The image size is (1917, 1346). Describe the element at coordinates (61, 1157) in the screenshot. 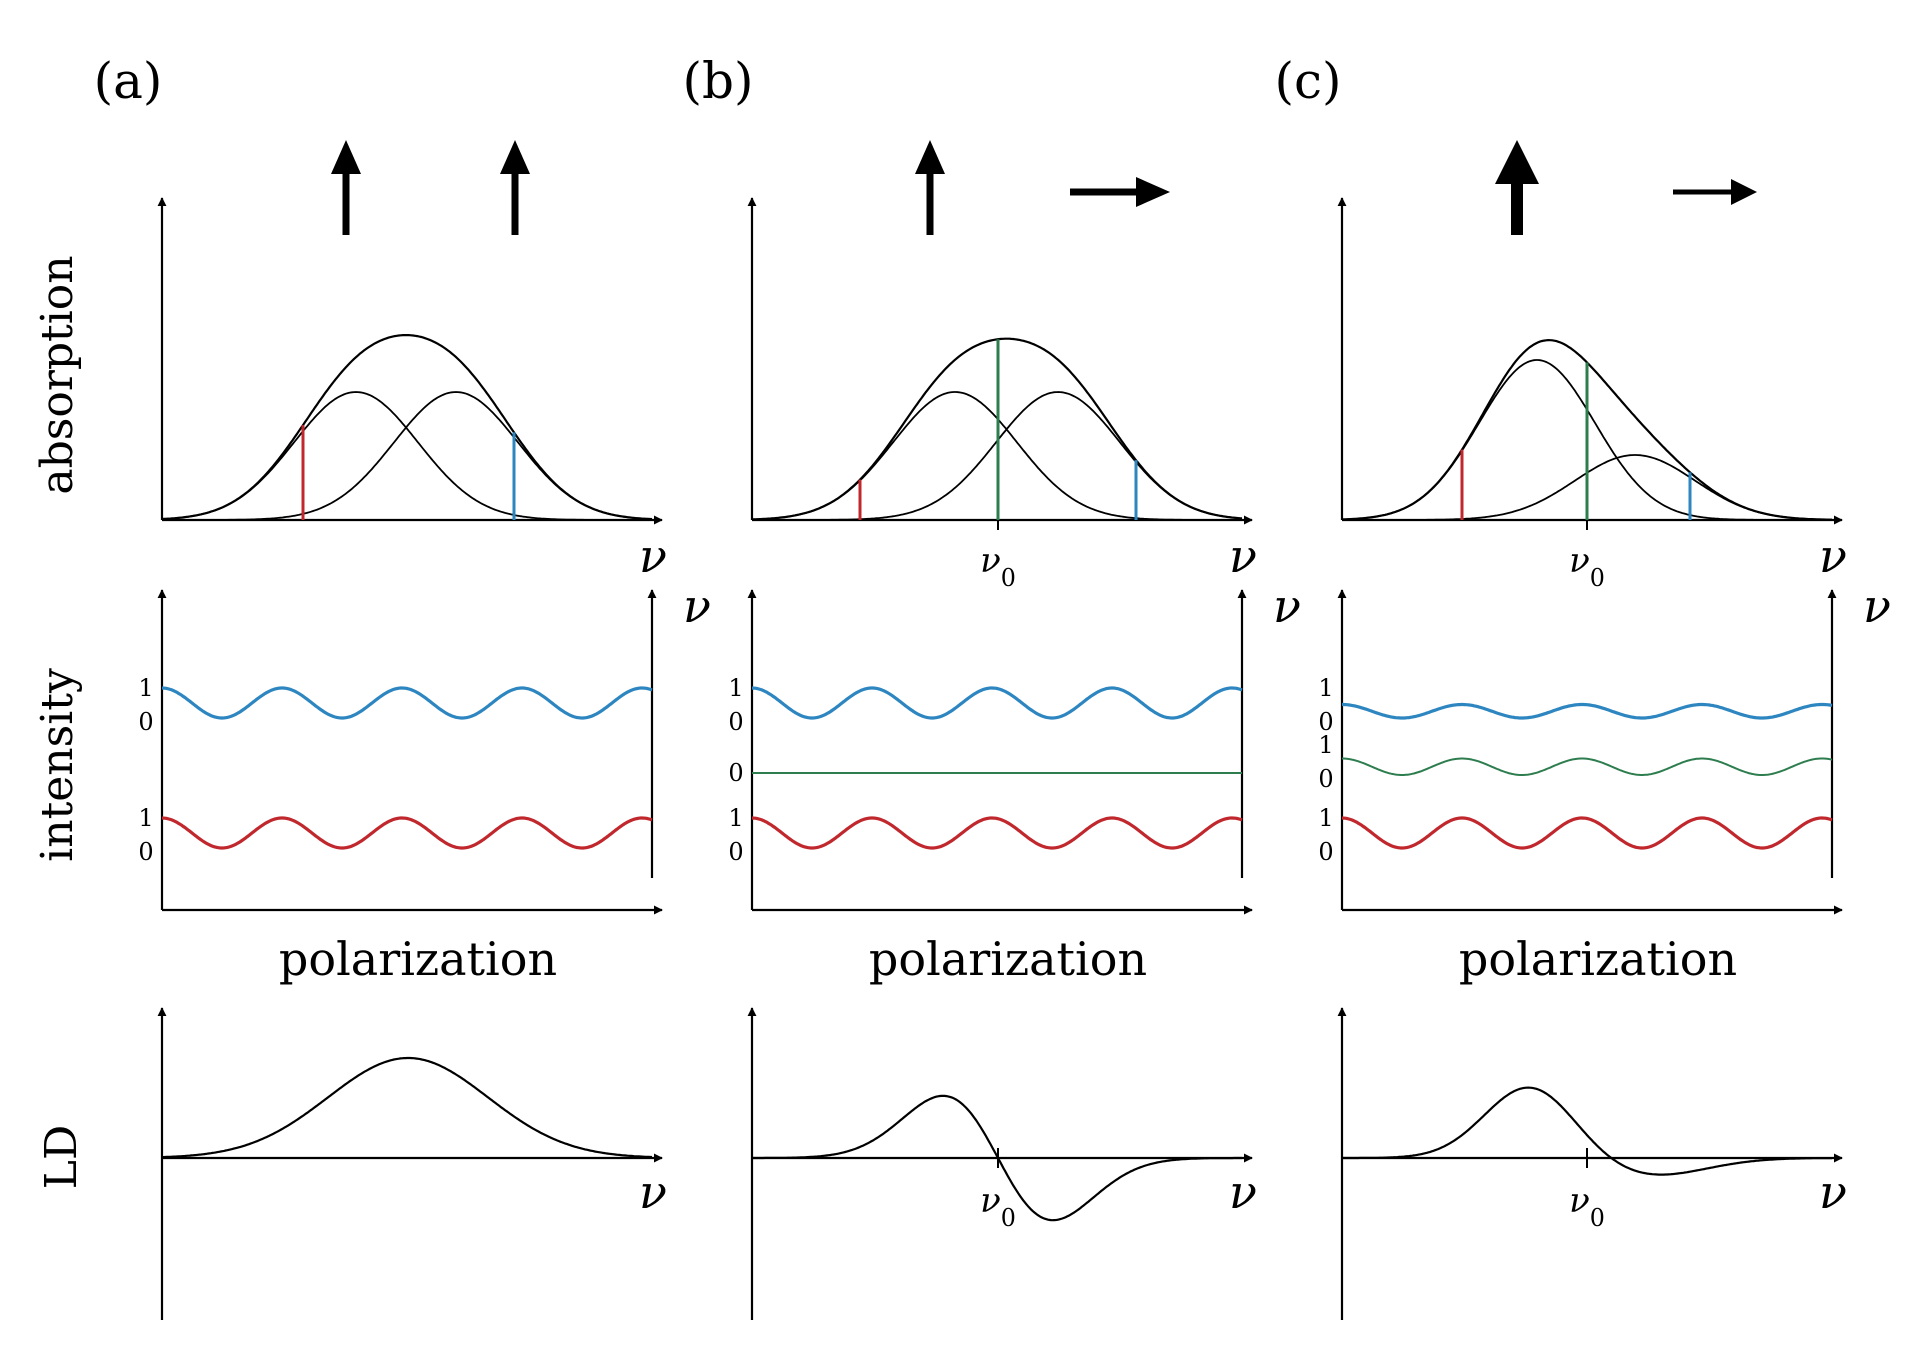

I see `row-label-ld: LD` at that location.